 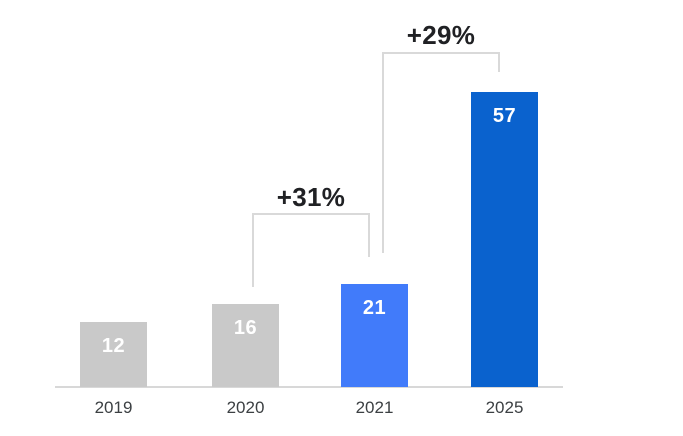 What do you see at coordinates (504, 407) in the screenshot?
I see `x-axis-label-2025: 2025` at bounding box center [504, 407].